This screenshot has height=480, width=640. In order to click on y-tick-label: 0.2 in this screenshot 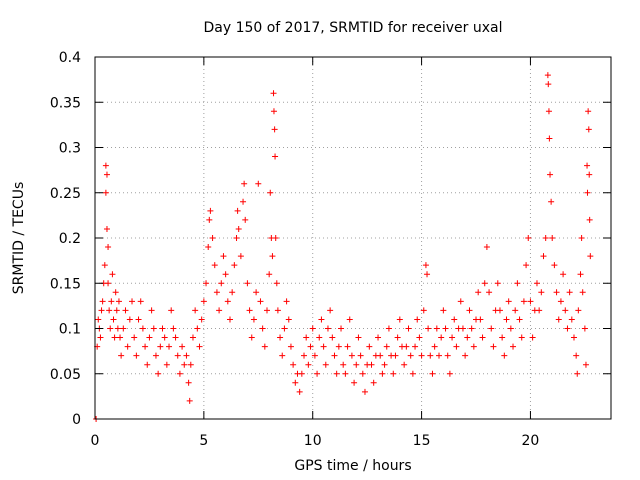, I will do `click(70, 239)`.